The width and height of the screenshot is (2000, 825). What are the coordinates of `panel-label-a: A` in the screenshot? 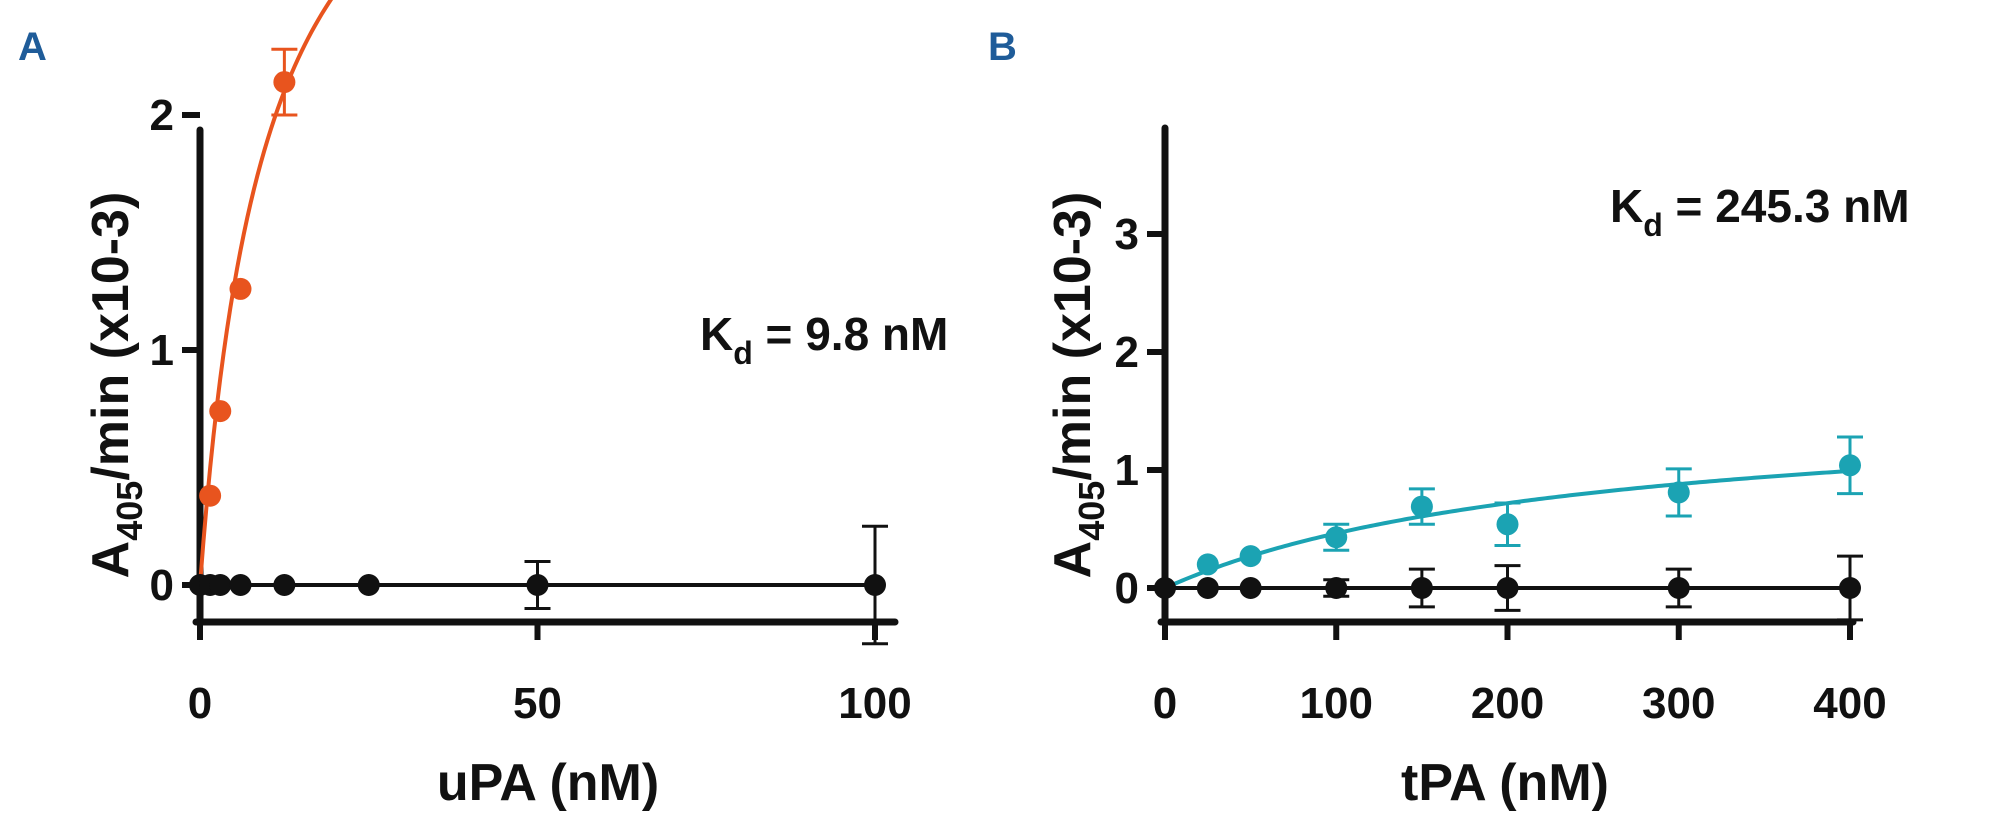 It's located at (32, 47).